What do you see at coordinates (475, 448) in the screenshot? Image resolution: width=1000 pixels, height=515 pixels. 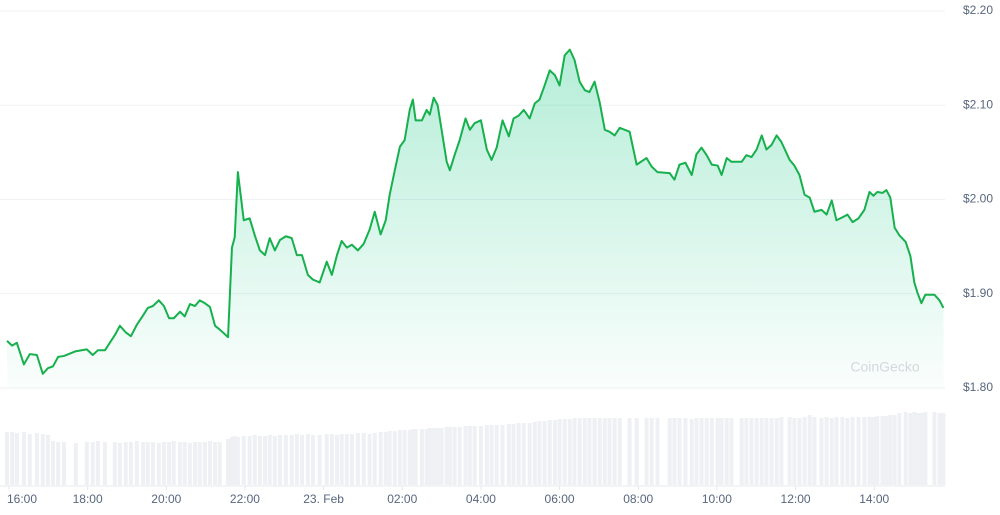 I see `volume-bars` at bounding box center [475, 448].